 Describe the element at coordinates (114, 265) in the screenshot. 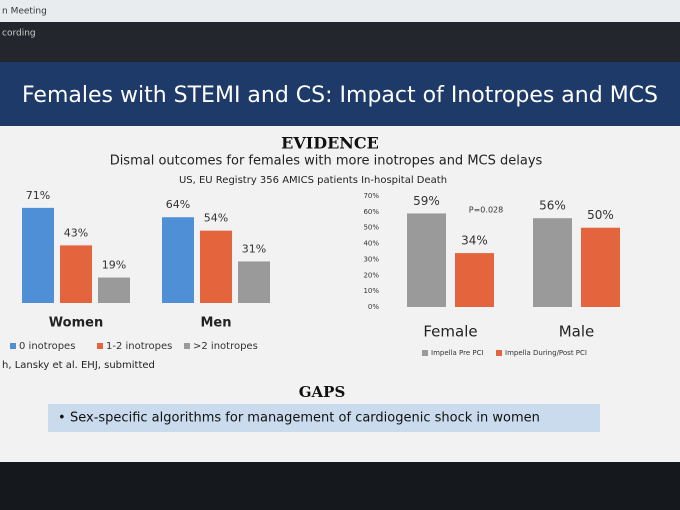

I see `value-label: 19%` at that location.